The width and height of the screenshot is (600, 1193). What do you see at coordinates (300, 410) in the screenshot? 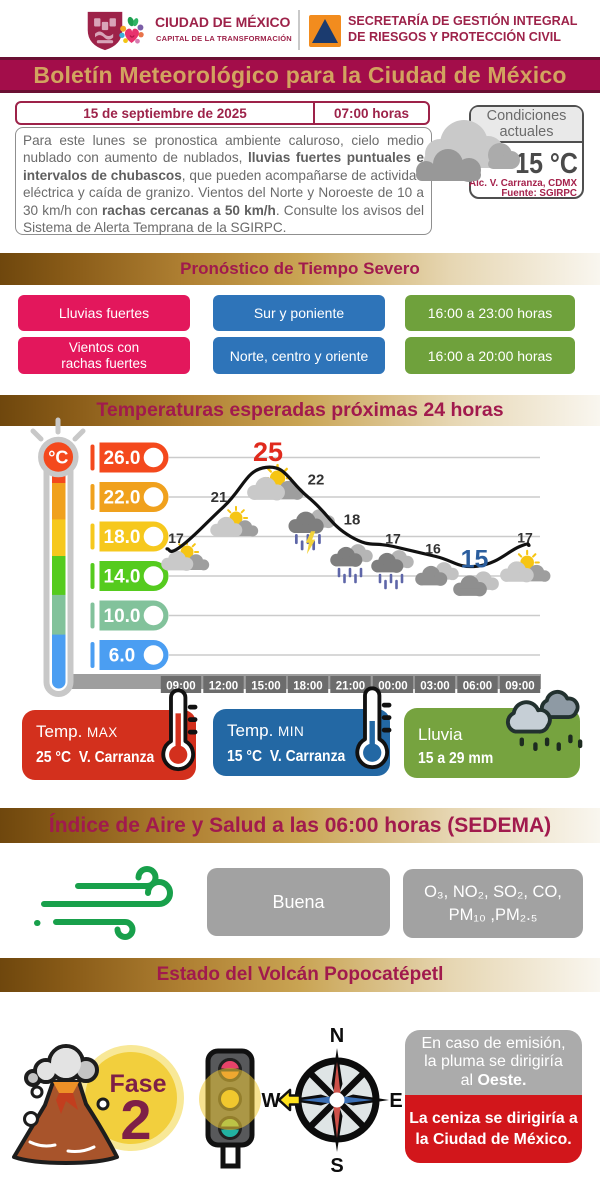
I see `temperature-title: Temperaturas esperadas próximas 24 horas` at bounding box center [300, 410].